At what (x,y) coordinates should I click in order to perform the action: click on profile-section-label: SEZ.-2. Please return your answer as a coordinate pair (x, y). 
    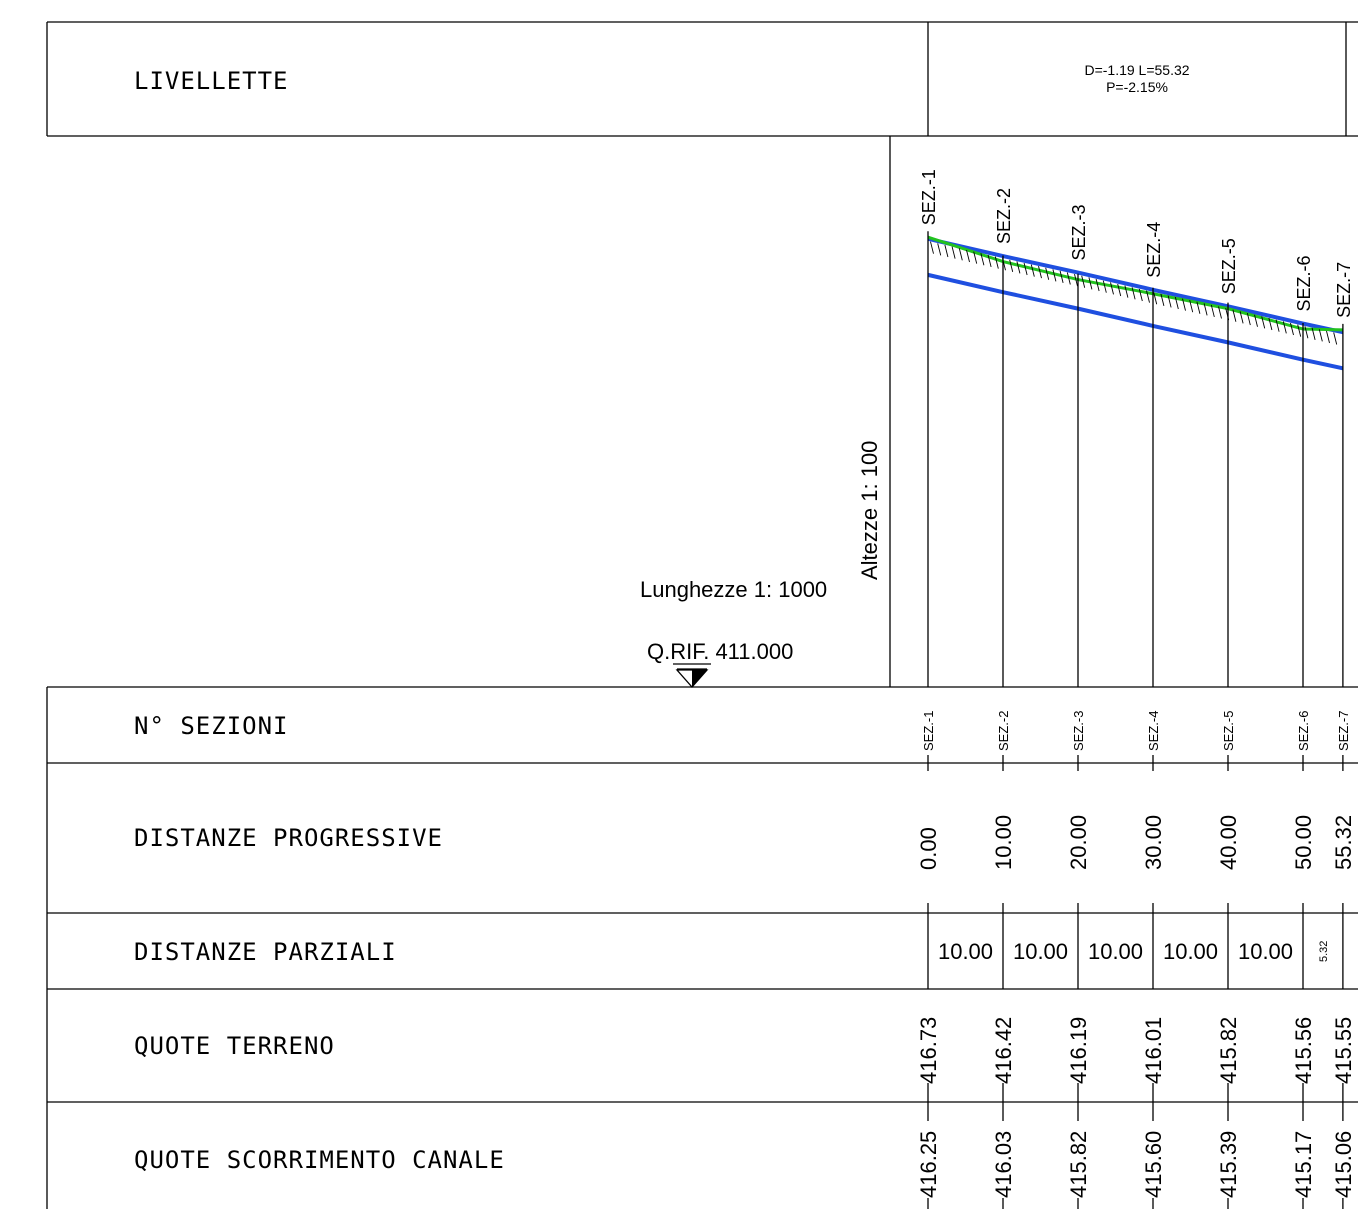
    Looking at the image, I should click on (1004, 216).